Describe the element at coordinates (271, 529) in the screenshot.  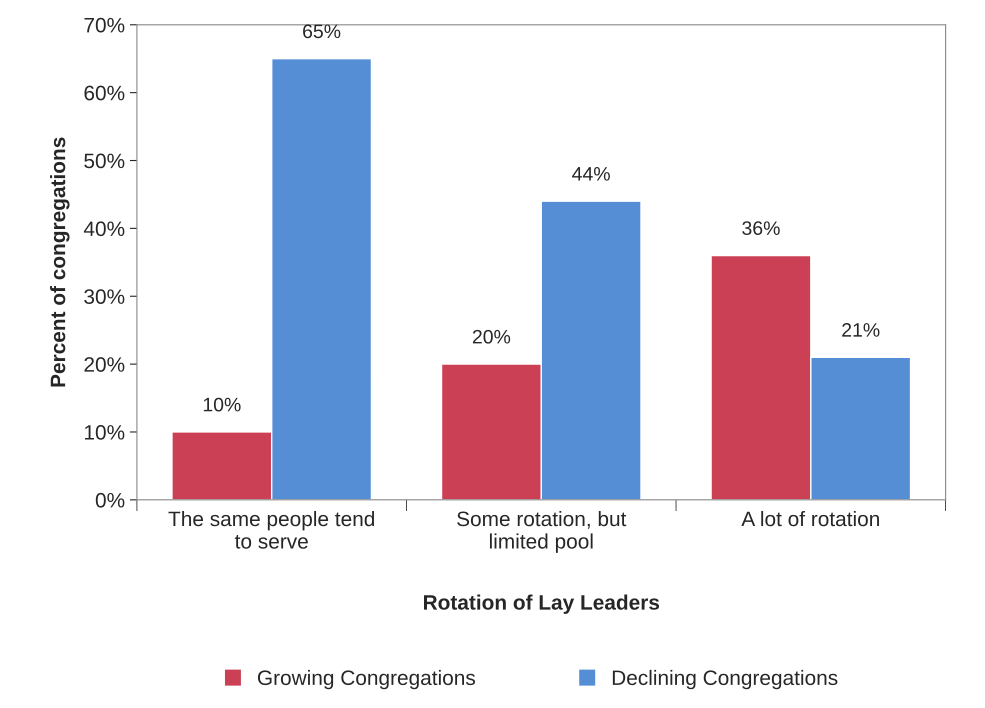
I see `x-tick-label: The same people tend to serve` at that location.